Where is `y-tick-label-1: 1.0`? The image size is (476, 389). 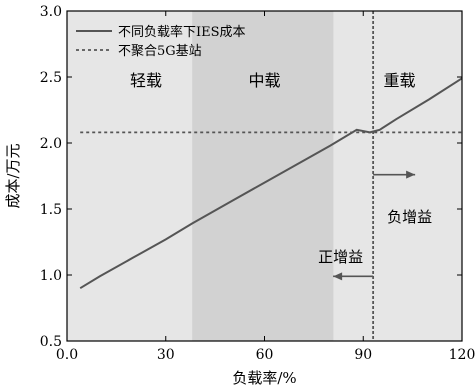
y-tick-label-1: 1.0 is located at coordinates (51, 276).